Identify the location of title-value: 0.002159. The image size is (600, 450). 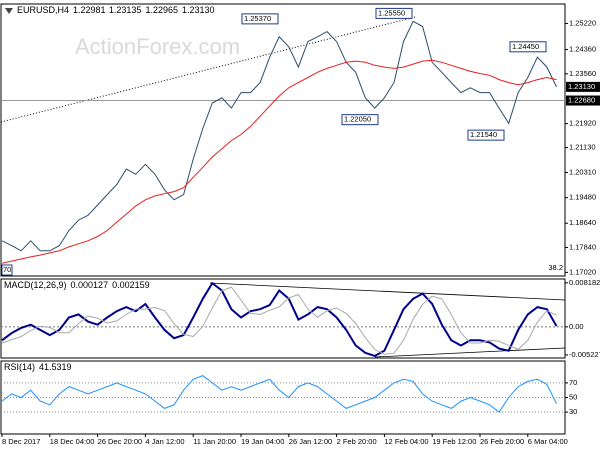
(131, 285).